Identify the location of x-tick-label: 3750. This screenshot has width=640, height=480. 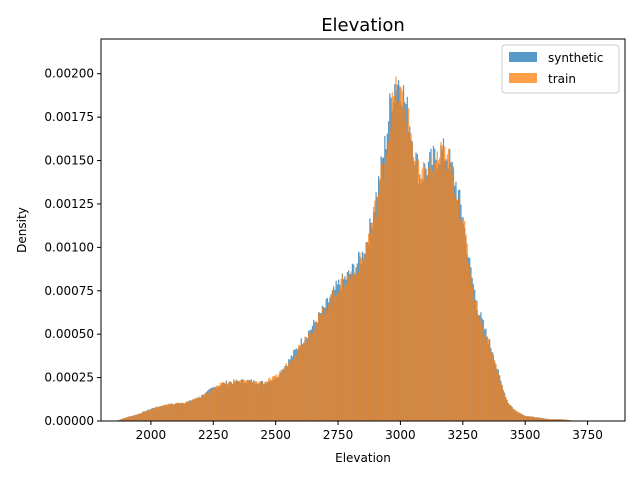
(587, 435).